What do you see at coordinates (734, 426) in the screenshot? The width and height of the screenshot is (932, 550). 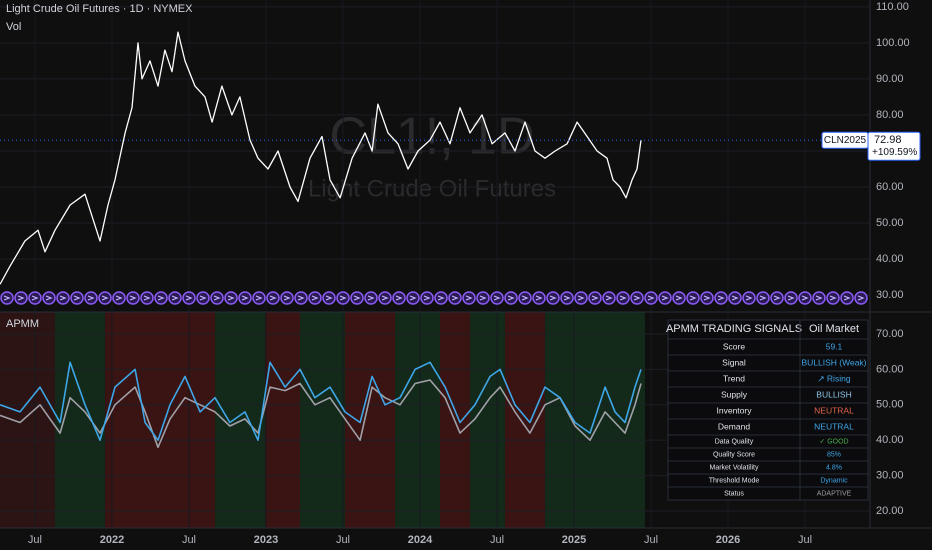 I see `row-label: Demand` at bounding box center [734, 426].